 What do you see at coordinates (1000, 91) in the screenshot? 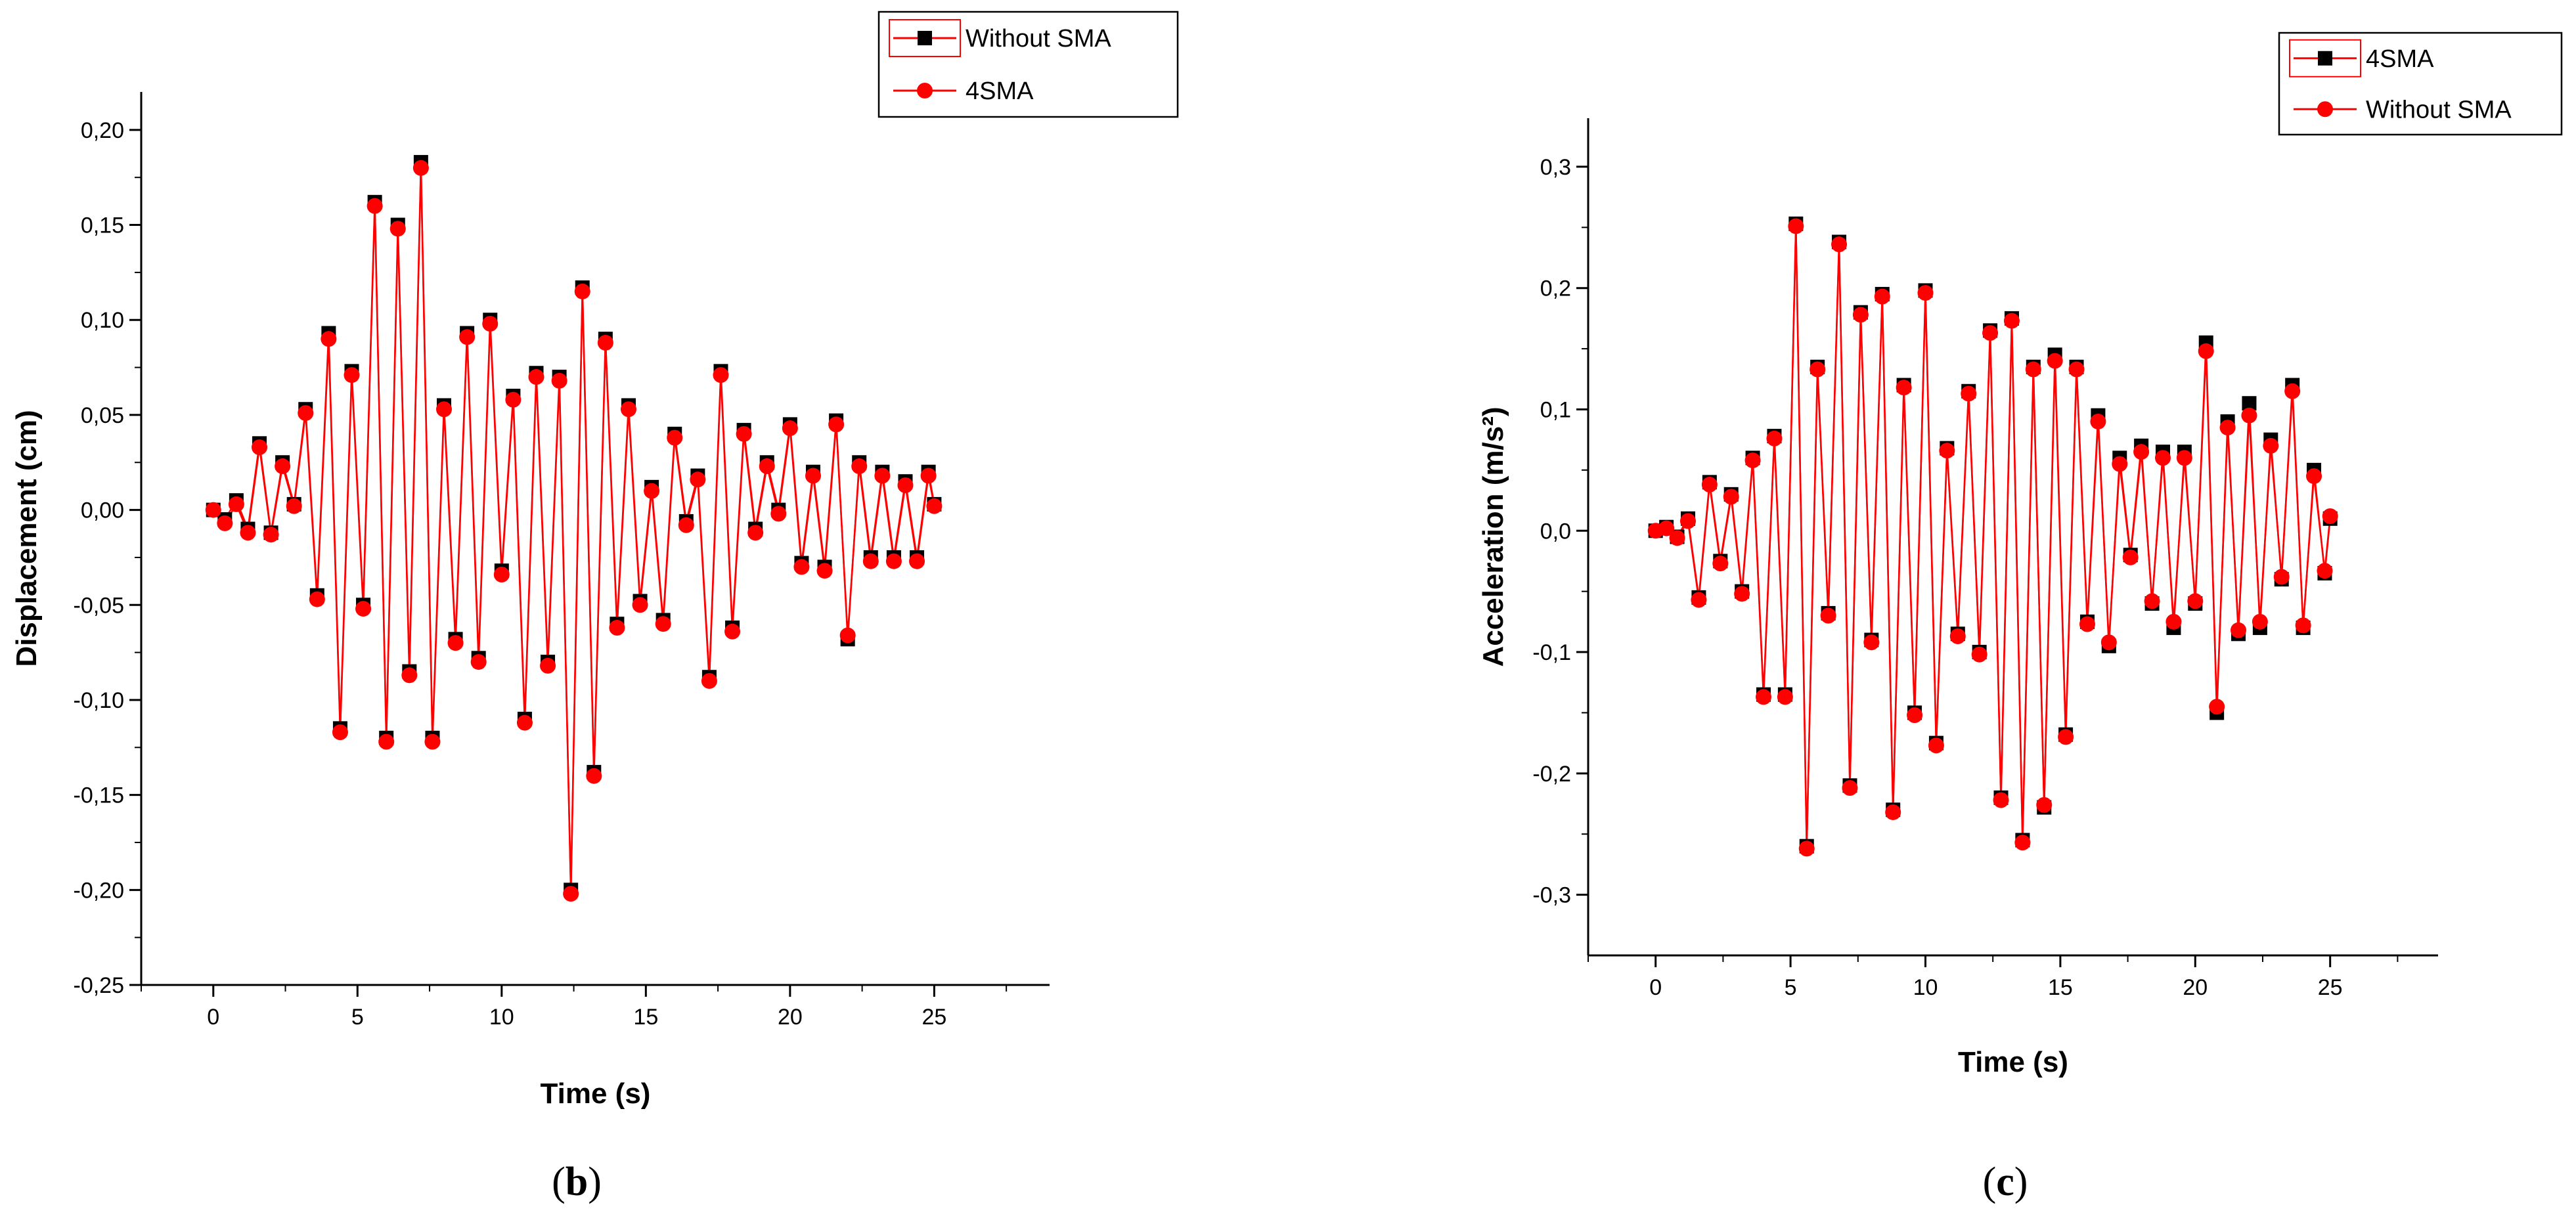
I see `chart-b-legend-label: 4SMA` at bounding box center [1000, 91].